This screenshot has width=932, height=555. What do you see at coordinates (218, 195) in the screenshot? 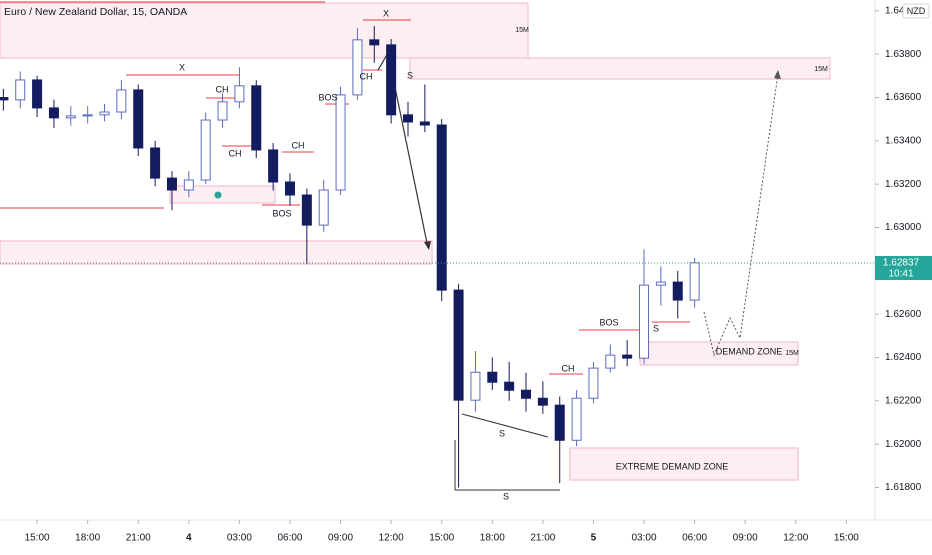
I see `marker` at bounding box center [218, 195].